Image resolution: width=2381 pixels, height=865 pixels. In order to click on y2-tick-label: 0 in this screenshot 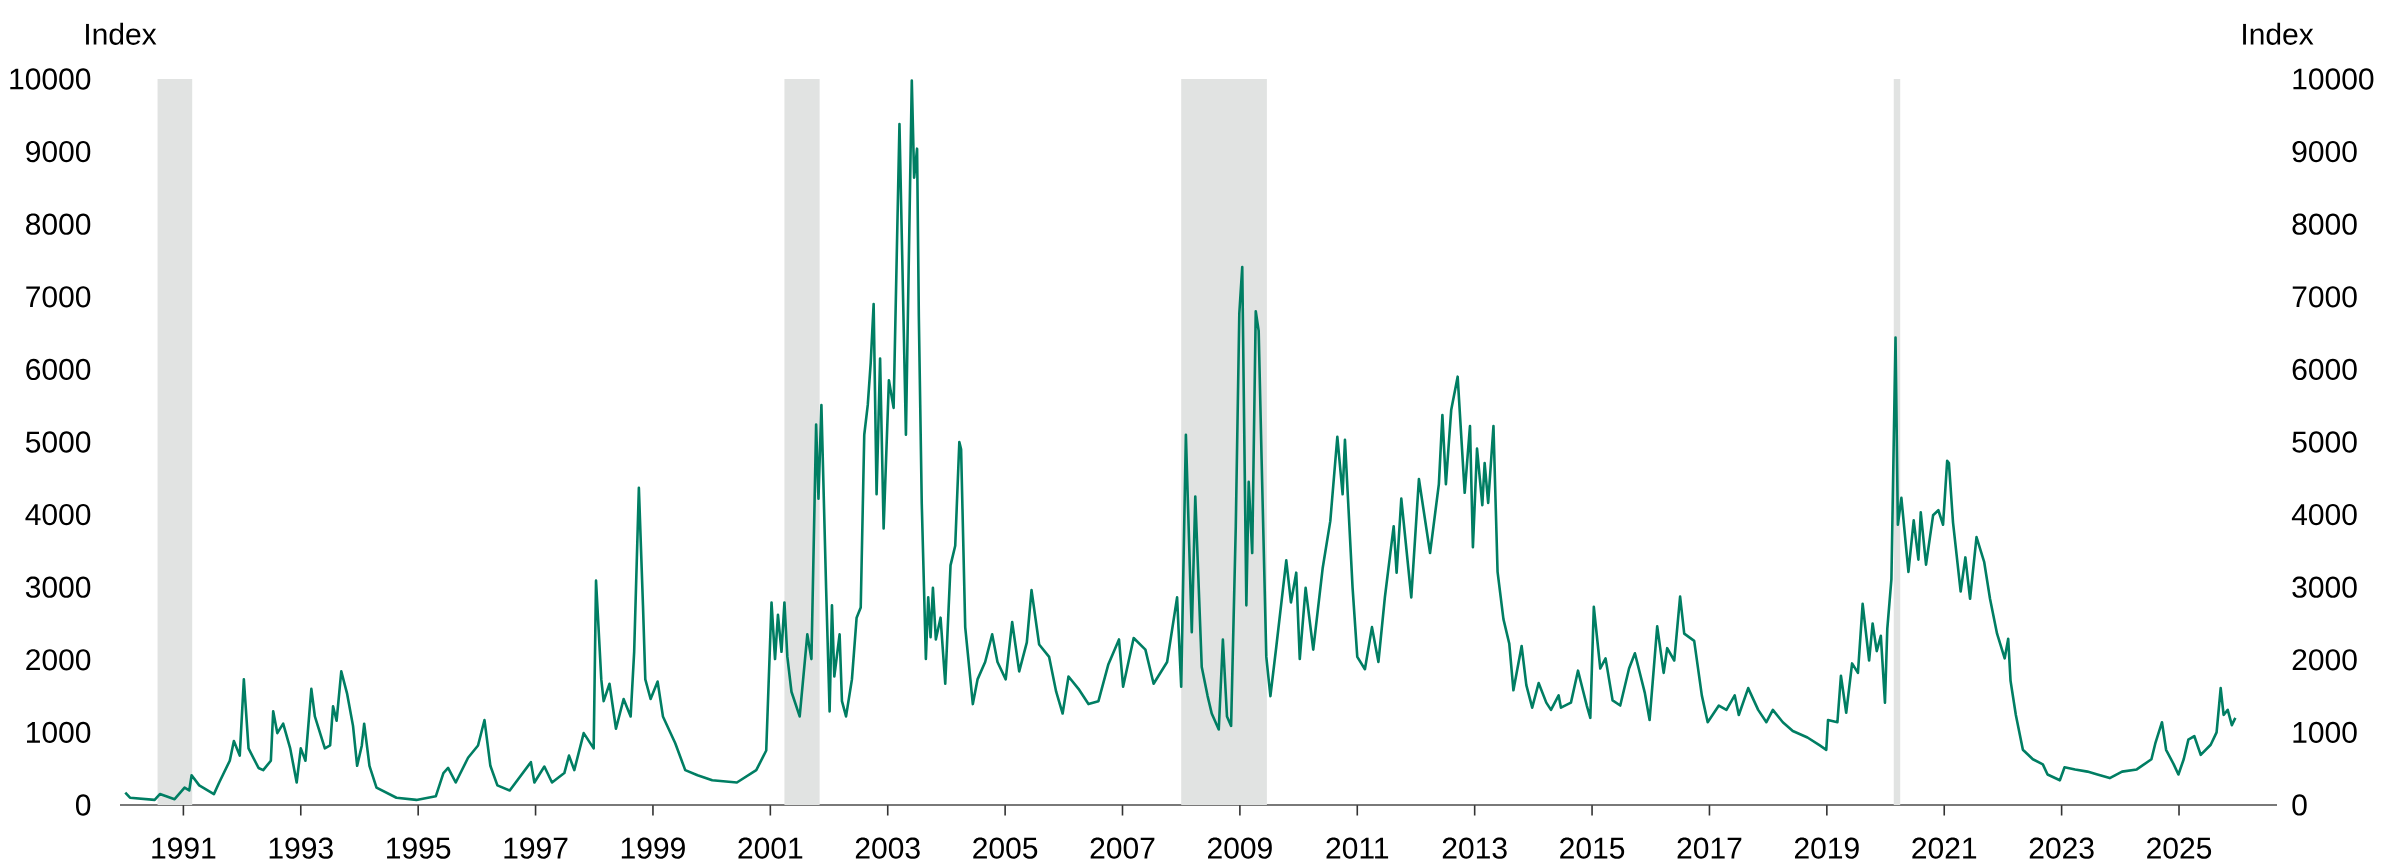, I will do `click(2299, 805)`.